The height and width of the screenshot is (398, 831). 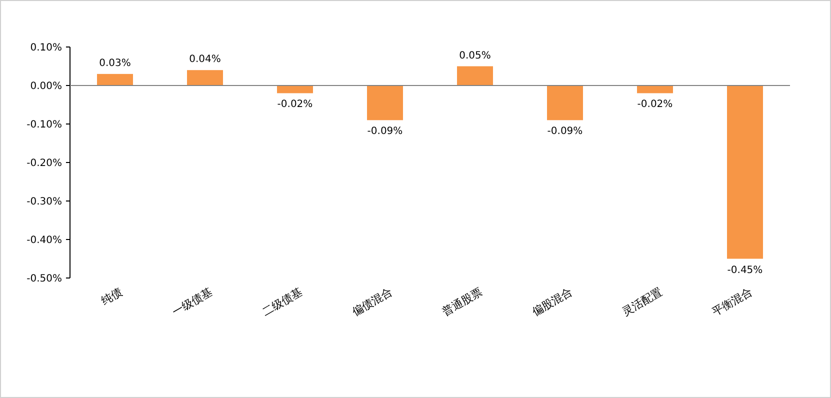 What do you see at coordinates (115, 63) in the screenshot?
I see `data-label: 0.03%` at bounding box center [115, 63].